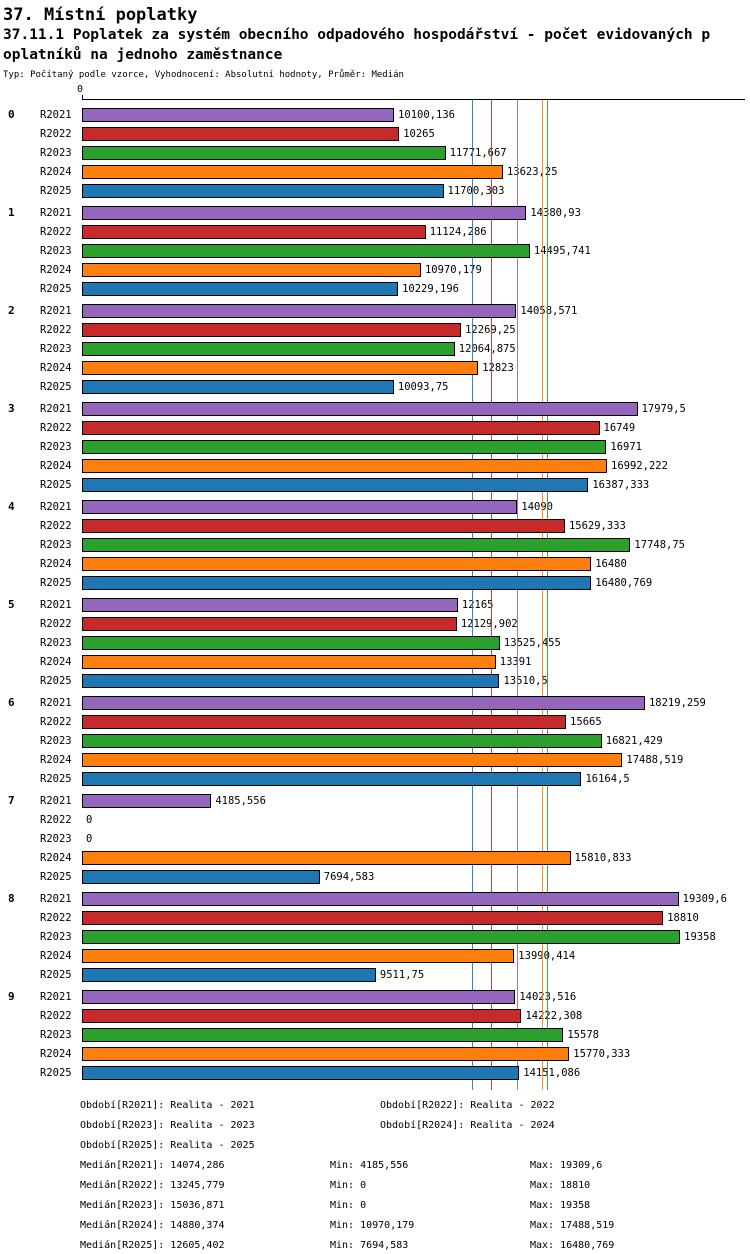  Describe the element at coordinates (375, 661) in the screenshot. I see `bar-row: R2024 13391` at that location.